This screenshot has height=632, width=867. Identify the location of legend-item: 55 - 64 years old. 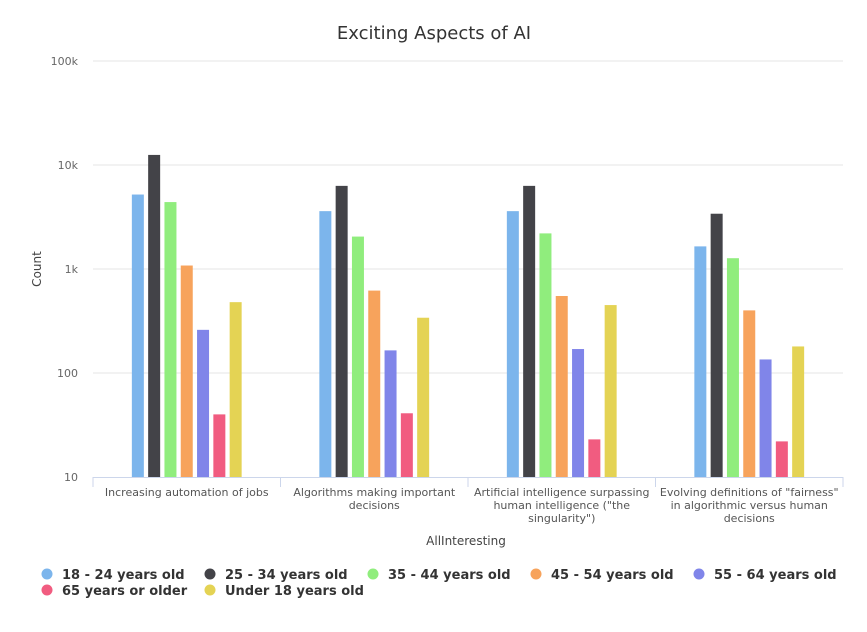
(765, 575).